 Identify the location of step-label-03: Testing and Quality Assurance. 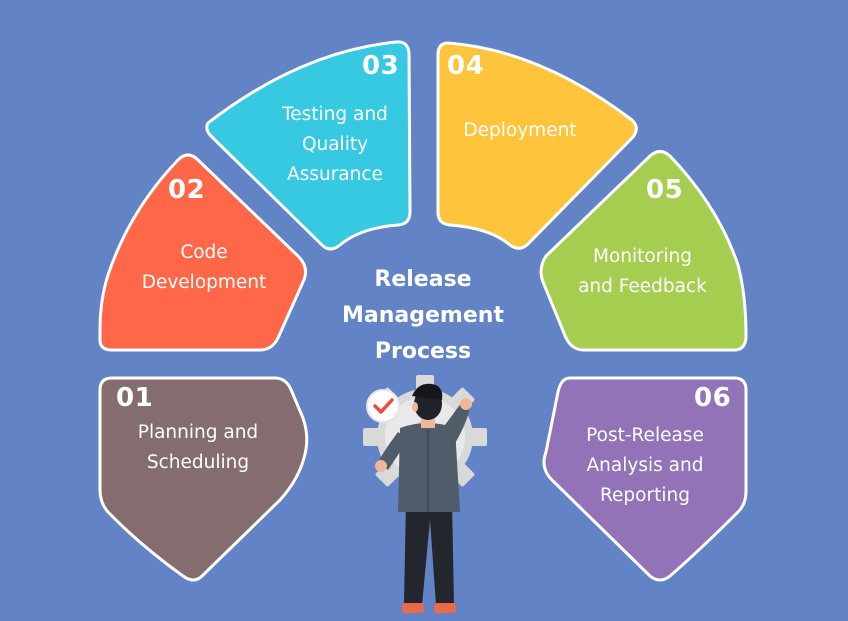
(335, 144).